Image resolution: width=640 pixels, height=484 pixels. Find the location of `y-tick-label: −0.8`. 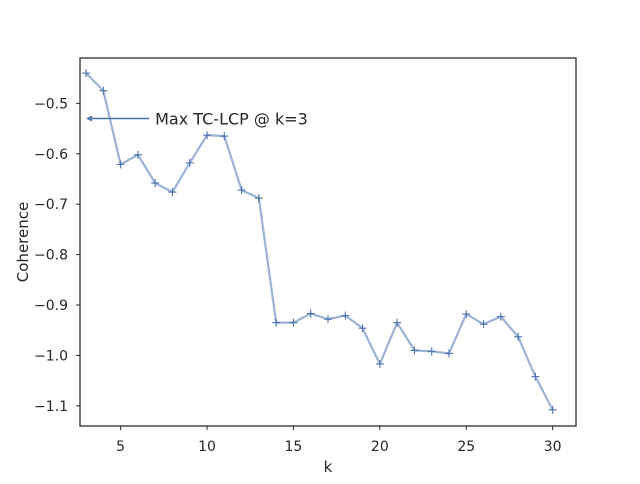

y-tick-label: −0.8 is located at coordinates (51, 256).